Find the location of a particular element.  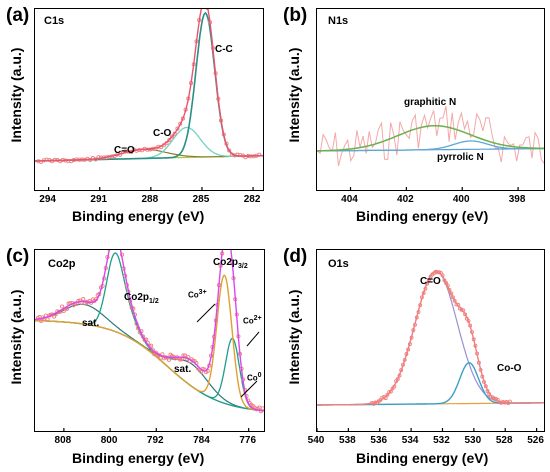

x-tick-label: 784 is located at coordinates (201, 440).